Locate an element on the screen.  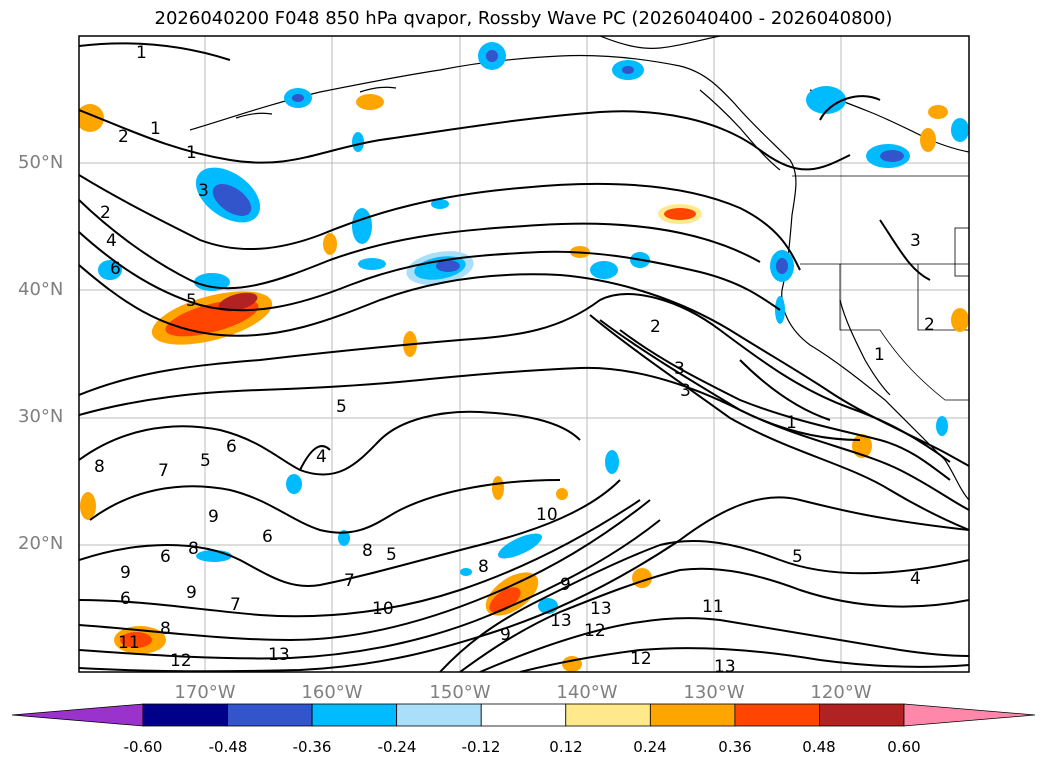
colorbar-extend-low is located at coordinates (77, 715).